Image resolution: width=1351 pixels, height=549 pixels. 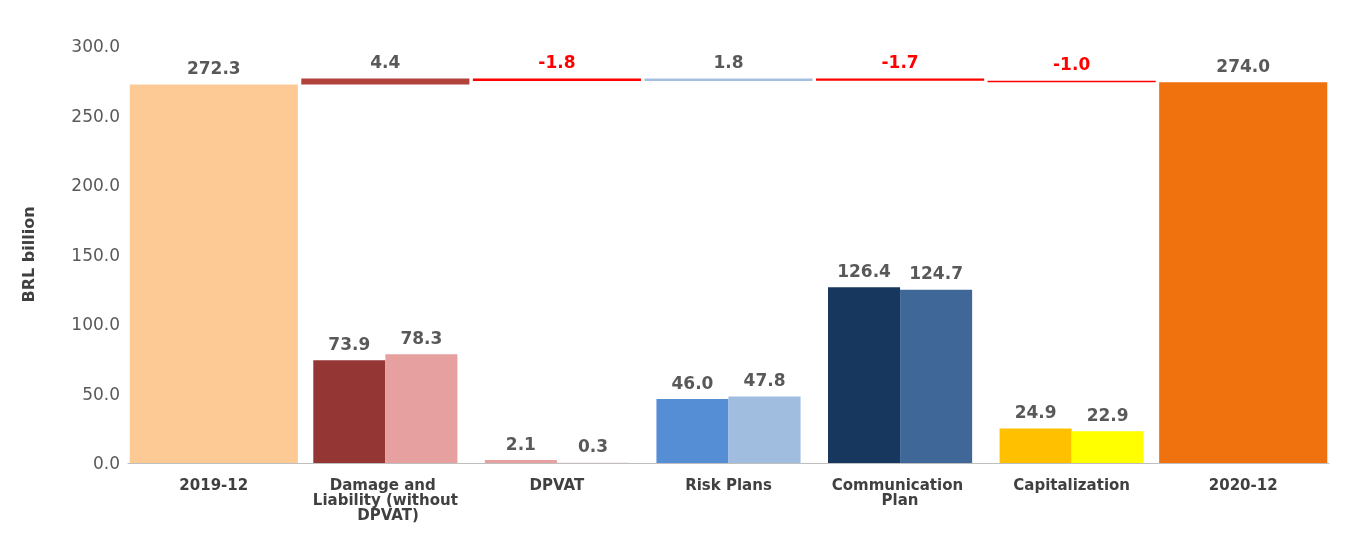 What do you see at coordinates (864, 270) in the screenshot?
I see `data-label: 126.4` at bounding box center [864, 270].